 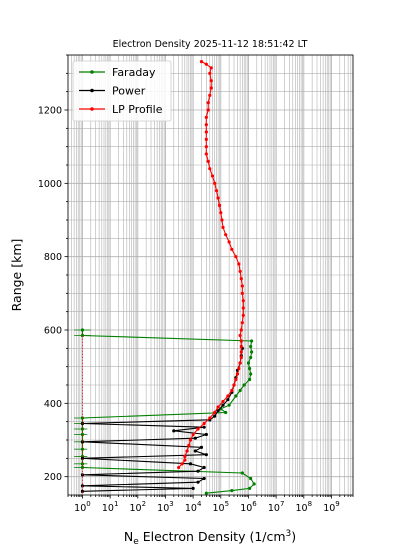 I want to click on x-tick-label: 10³, so click(x=165, y=507).